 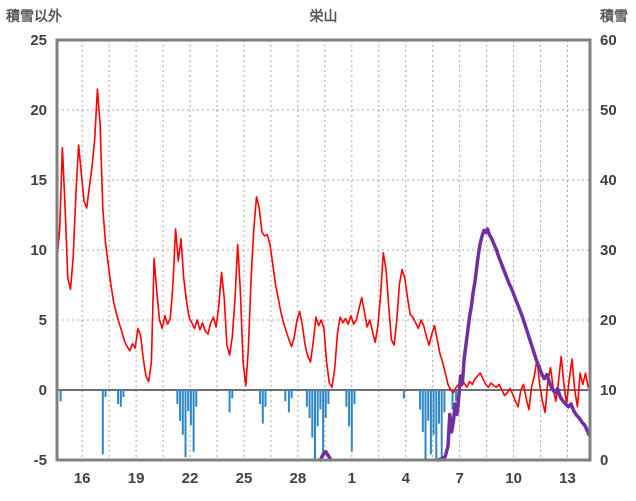 What do you see at coordinates (40, 460) in the screenshot?
I see `svg-text: -5` at bounding box center [40, 460].